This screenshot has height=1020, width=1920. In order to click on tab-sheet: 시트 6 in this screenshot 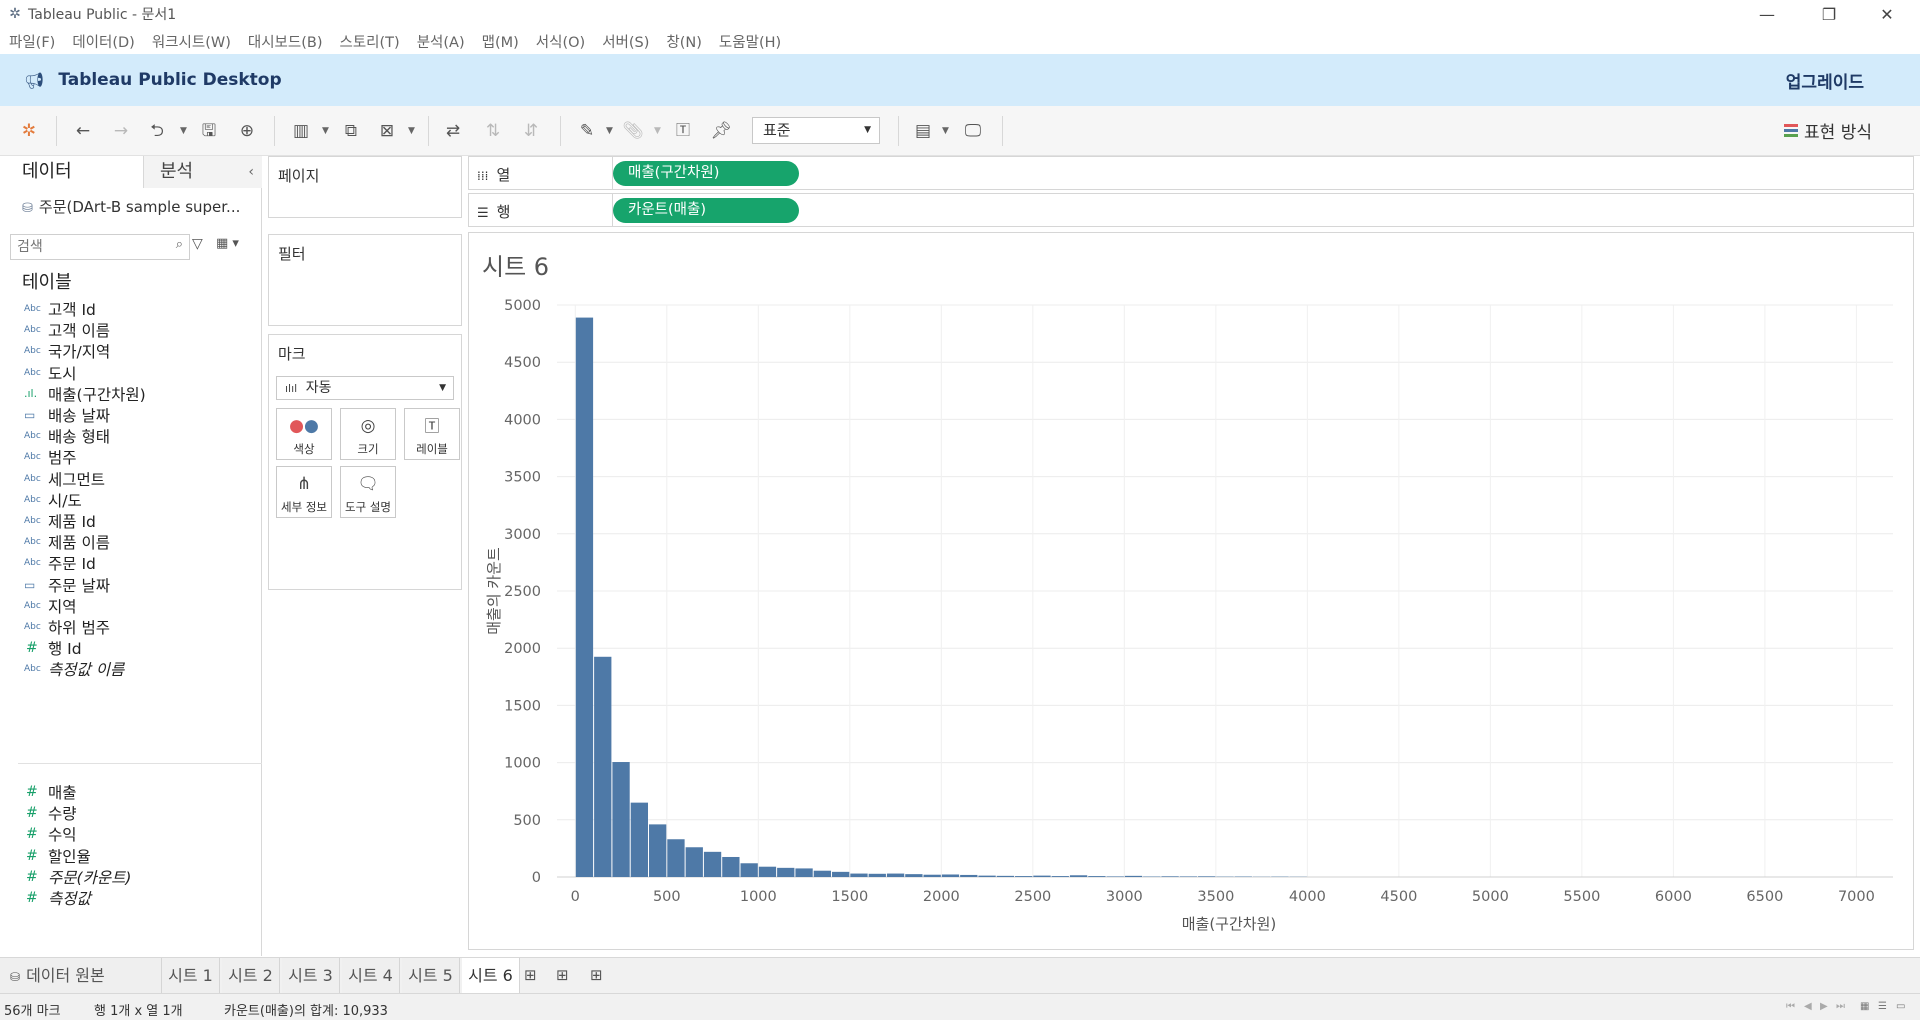, I will do `click(491, 976)`.